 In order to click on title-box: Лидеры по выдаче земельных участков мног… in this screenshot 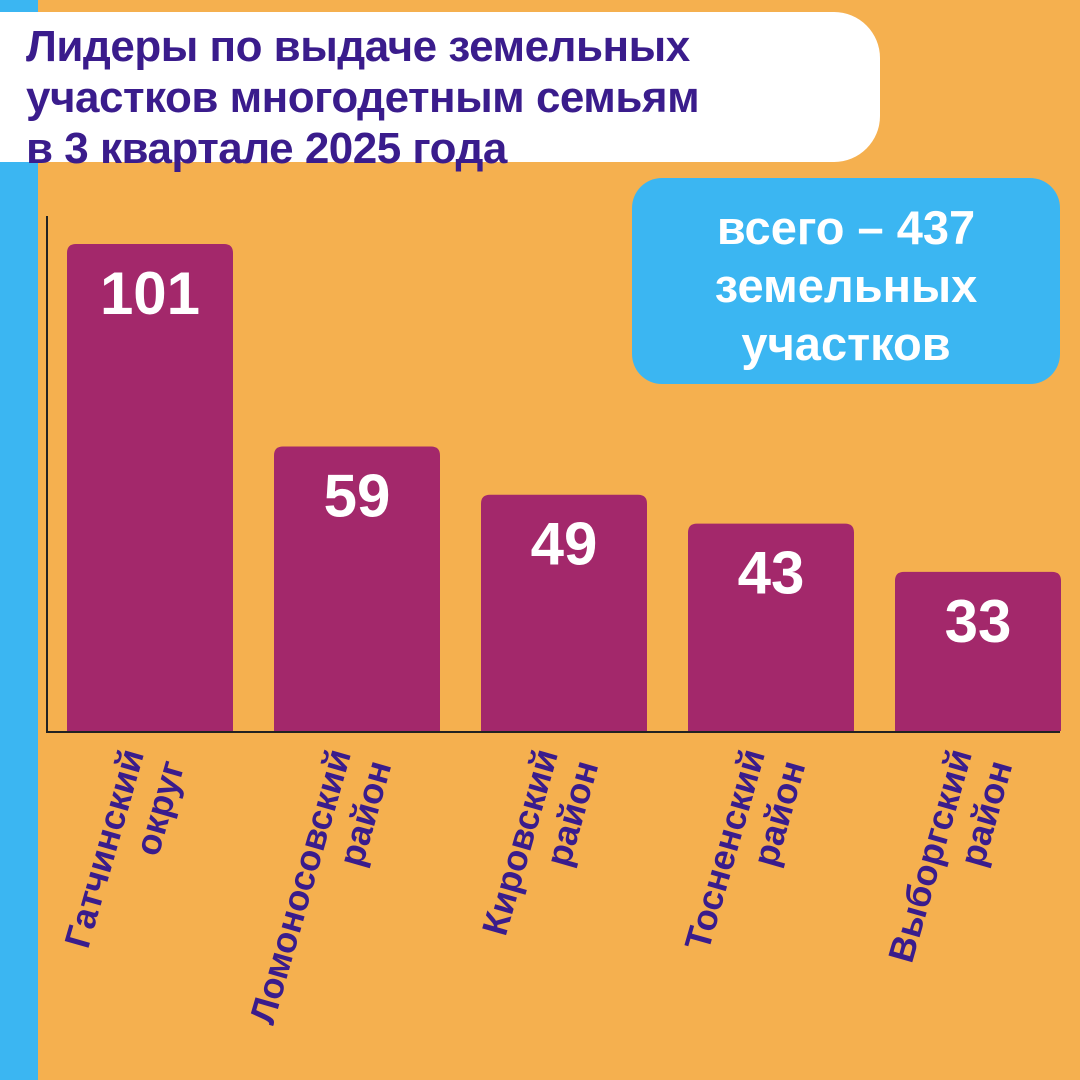, I will do `click(440, 92)`.